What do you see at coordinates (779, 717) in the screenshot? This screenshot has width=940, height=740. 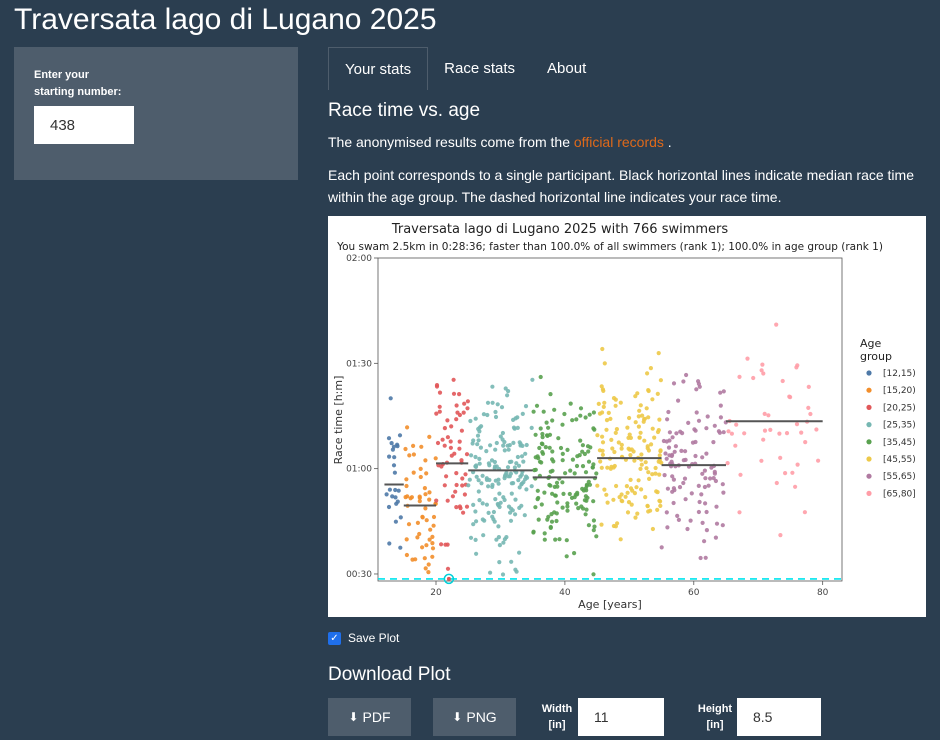 I see `height-input` at bounding box center [779, 717].